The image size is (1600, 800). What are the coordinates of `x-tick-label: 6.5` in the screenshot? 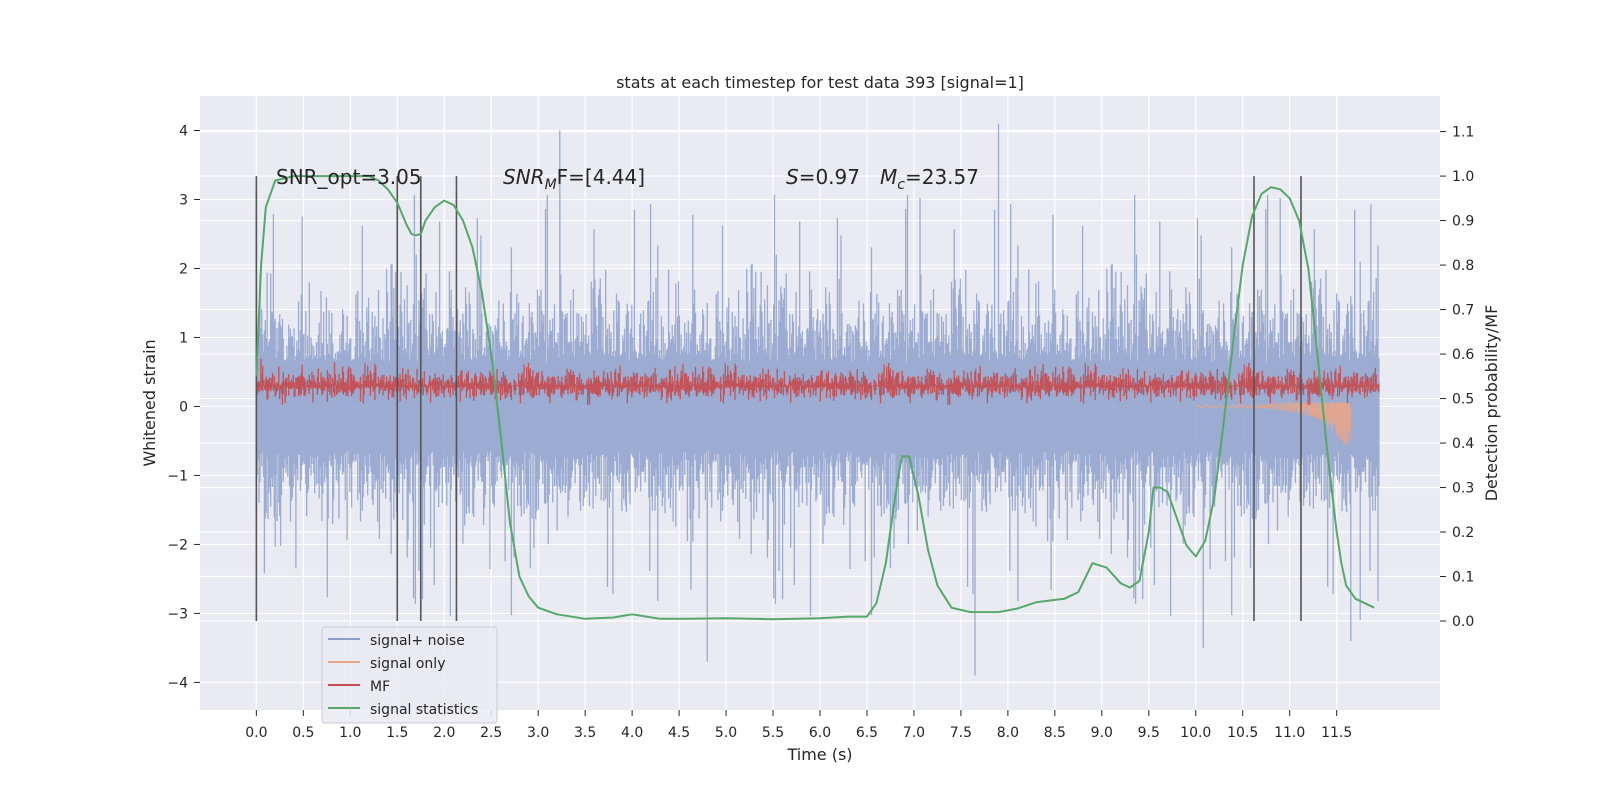 It's located at (867, 733).